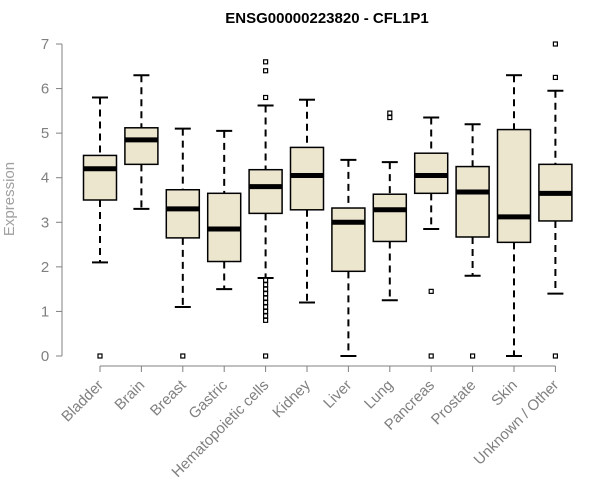 This screenshot has height=500, width=600. What do you see at coordinates (168, 397) in the screenshot?
I see `x-tick-label: Breast` at bounding box center [168, 397].